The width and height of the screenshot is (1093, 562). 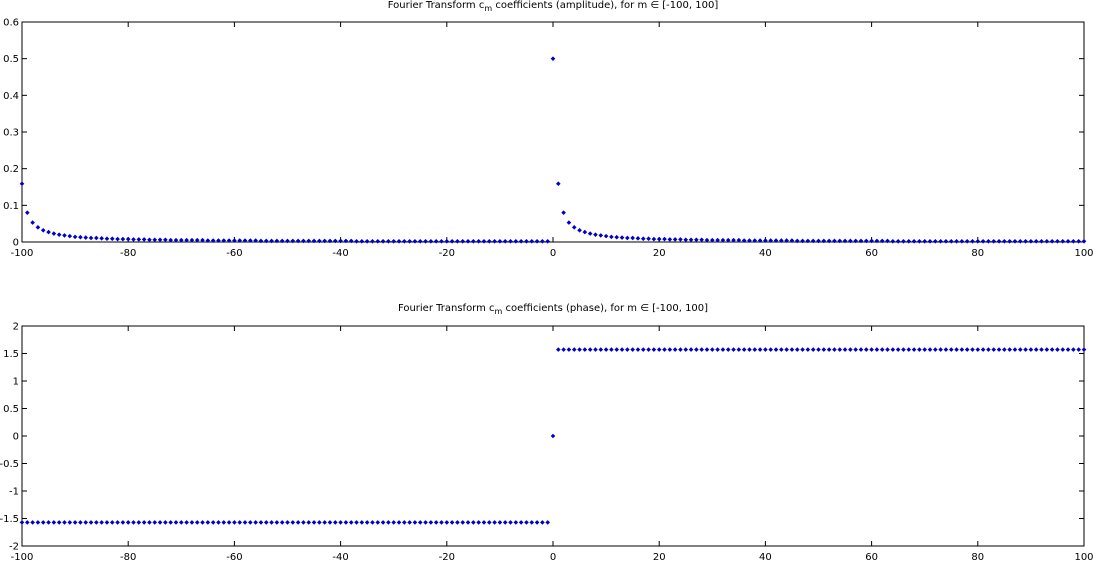 I want to click on x-tick-label: -20, so click(x=447, y=253).